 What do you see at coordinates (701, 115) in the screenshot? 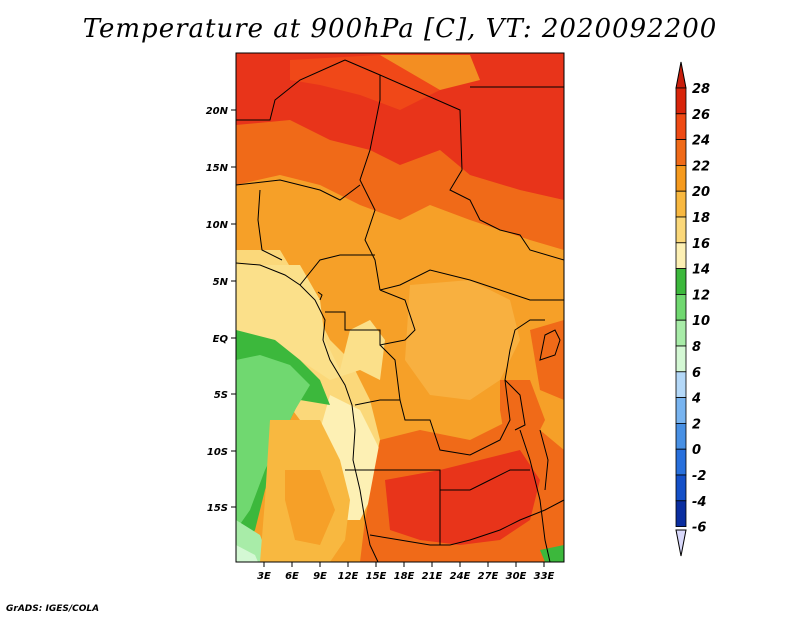
I see `colorbar-level-label: 26` at bounding box center [701, 115].